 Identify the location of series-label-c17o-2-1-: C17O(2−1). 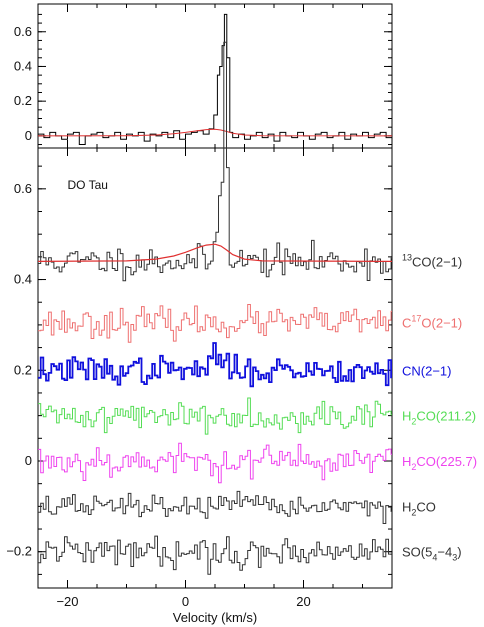
(432, 322).